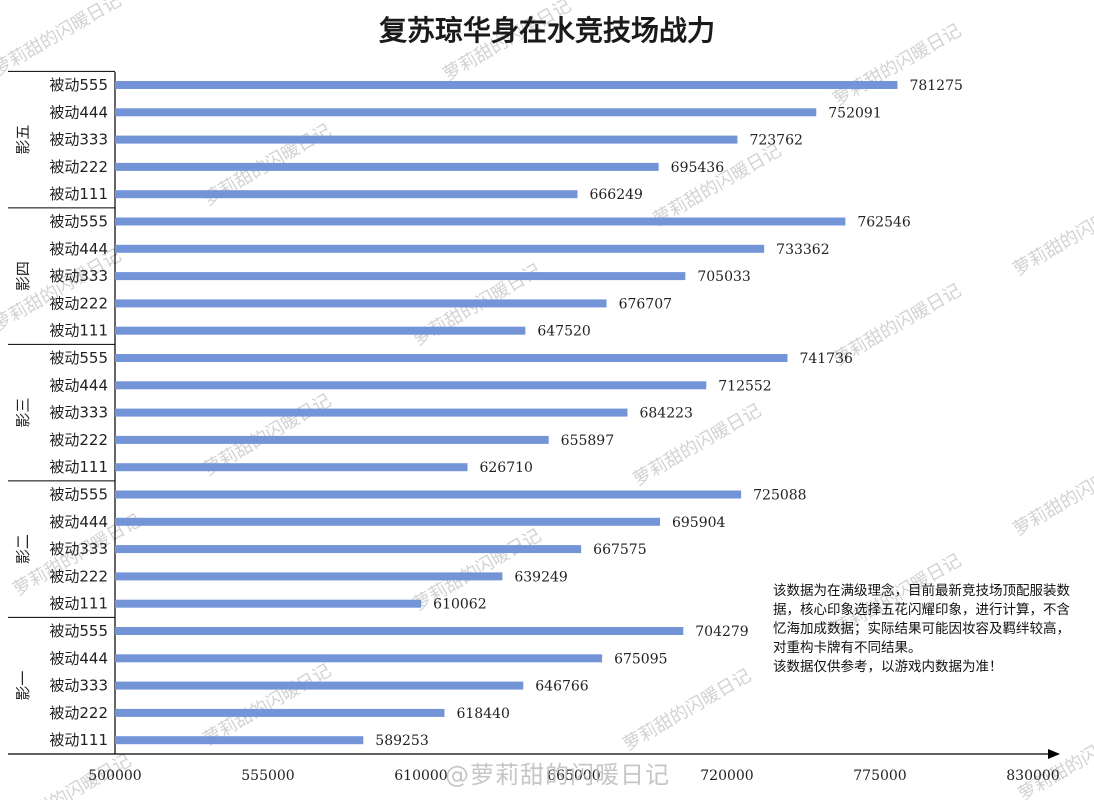 The width and height of the screenshot is (1094, 800). I want to click on bar-value-label: 752091, so click(854, 113).